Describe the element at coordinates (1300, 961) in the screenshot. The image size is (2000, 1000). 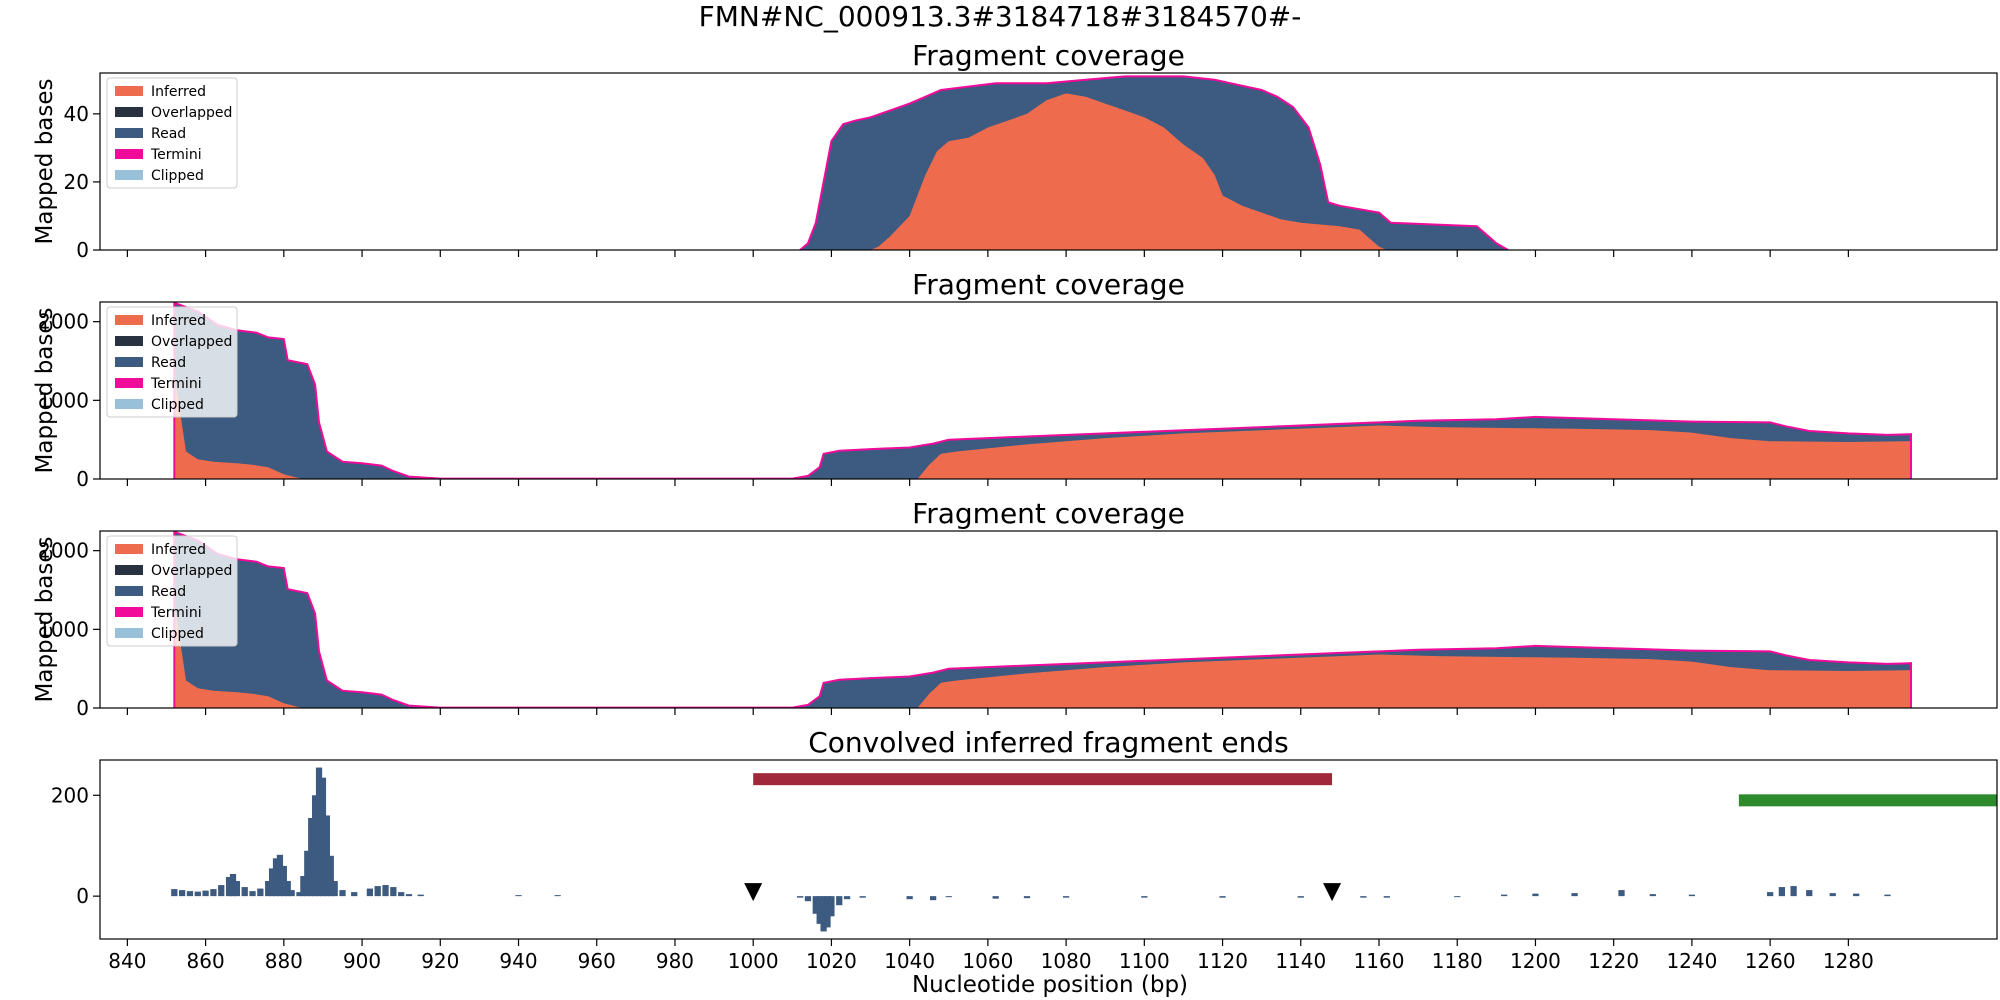
I see `x-tick-label: 1140` at that location.